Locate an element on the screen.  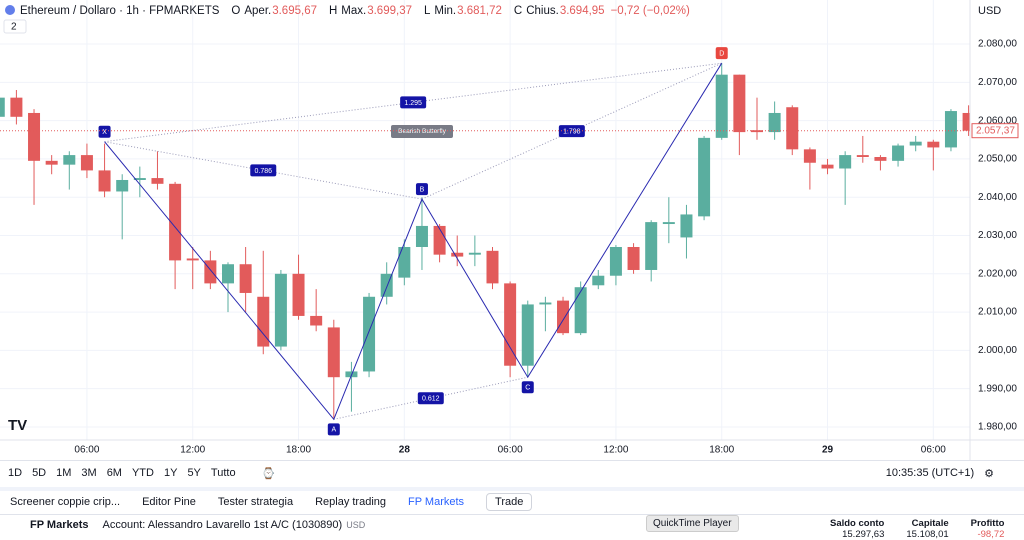
timeframe: 5Y is located at coordinates (194, 473).